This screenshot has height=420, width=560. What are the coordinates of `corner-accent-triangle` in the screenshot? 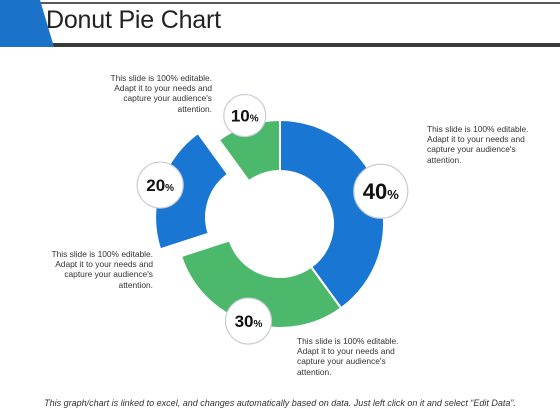 It's located at (27, 23).